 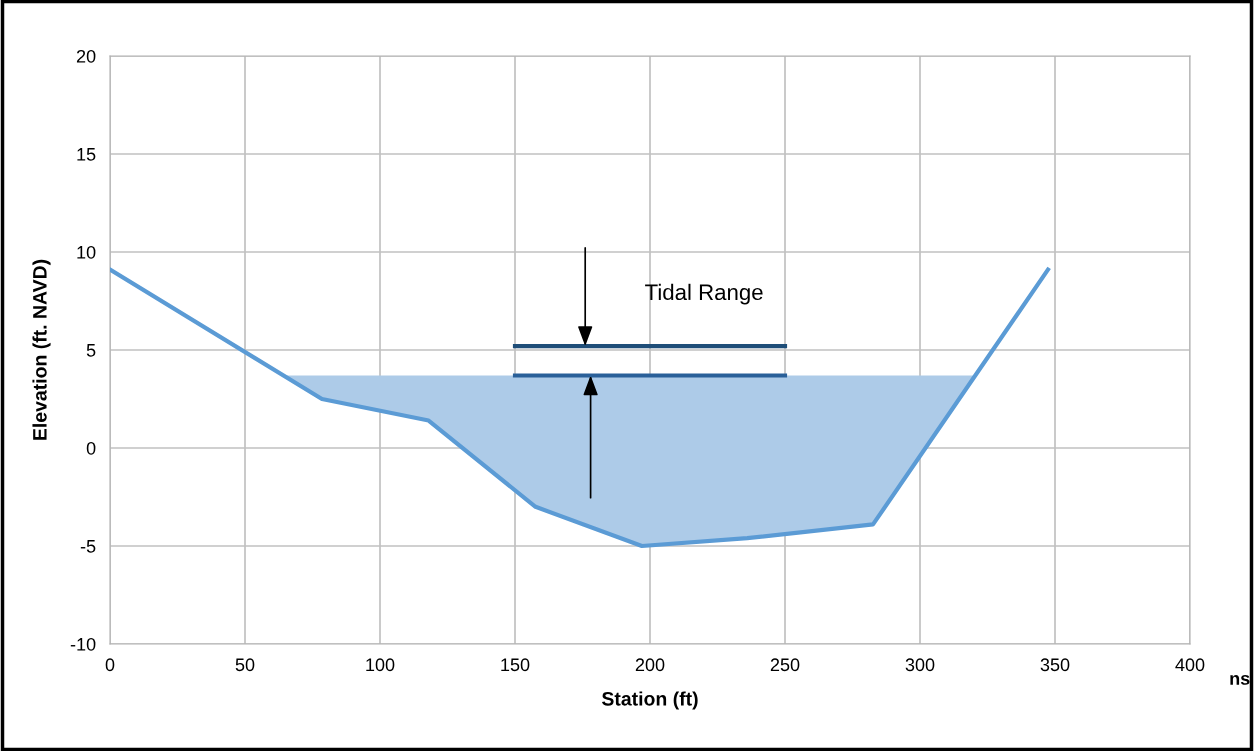 I want to click on x-tick-label: 50, so click(x=245, y=665).